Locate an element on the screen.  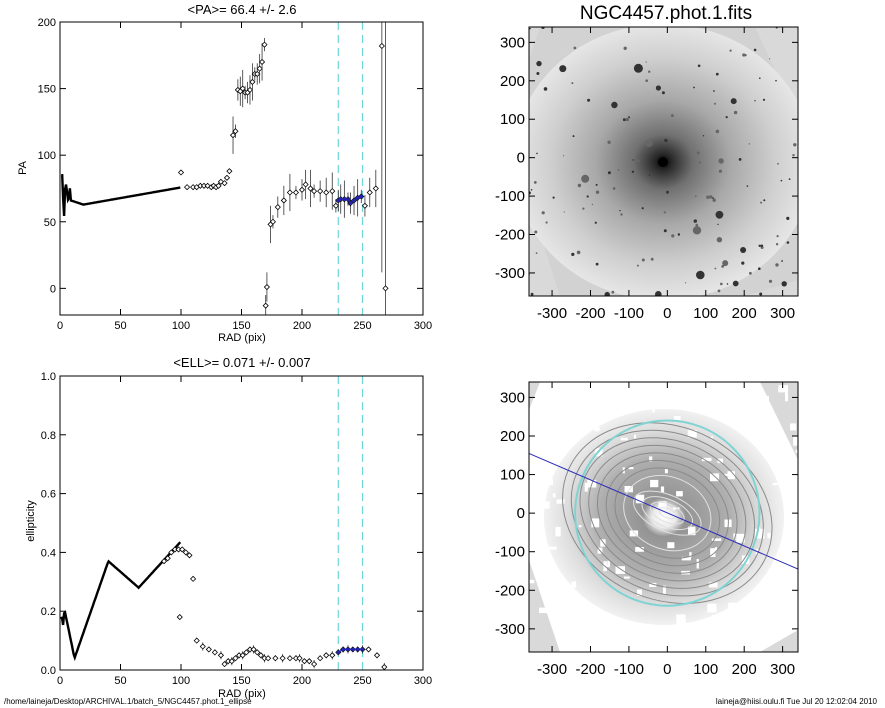
x-tick-label: 200 is located at coordinates (744, 669).